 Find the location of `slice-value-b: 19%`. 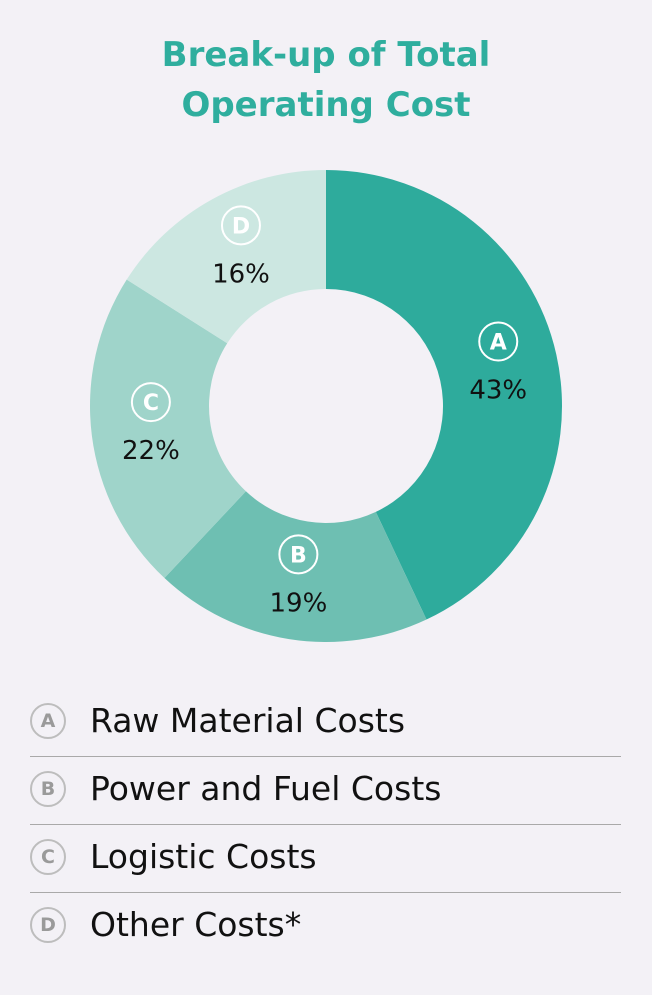

slice-value-b: 19% is located at coordinates (298, 603).